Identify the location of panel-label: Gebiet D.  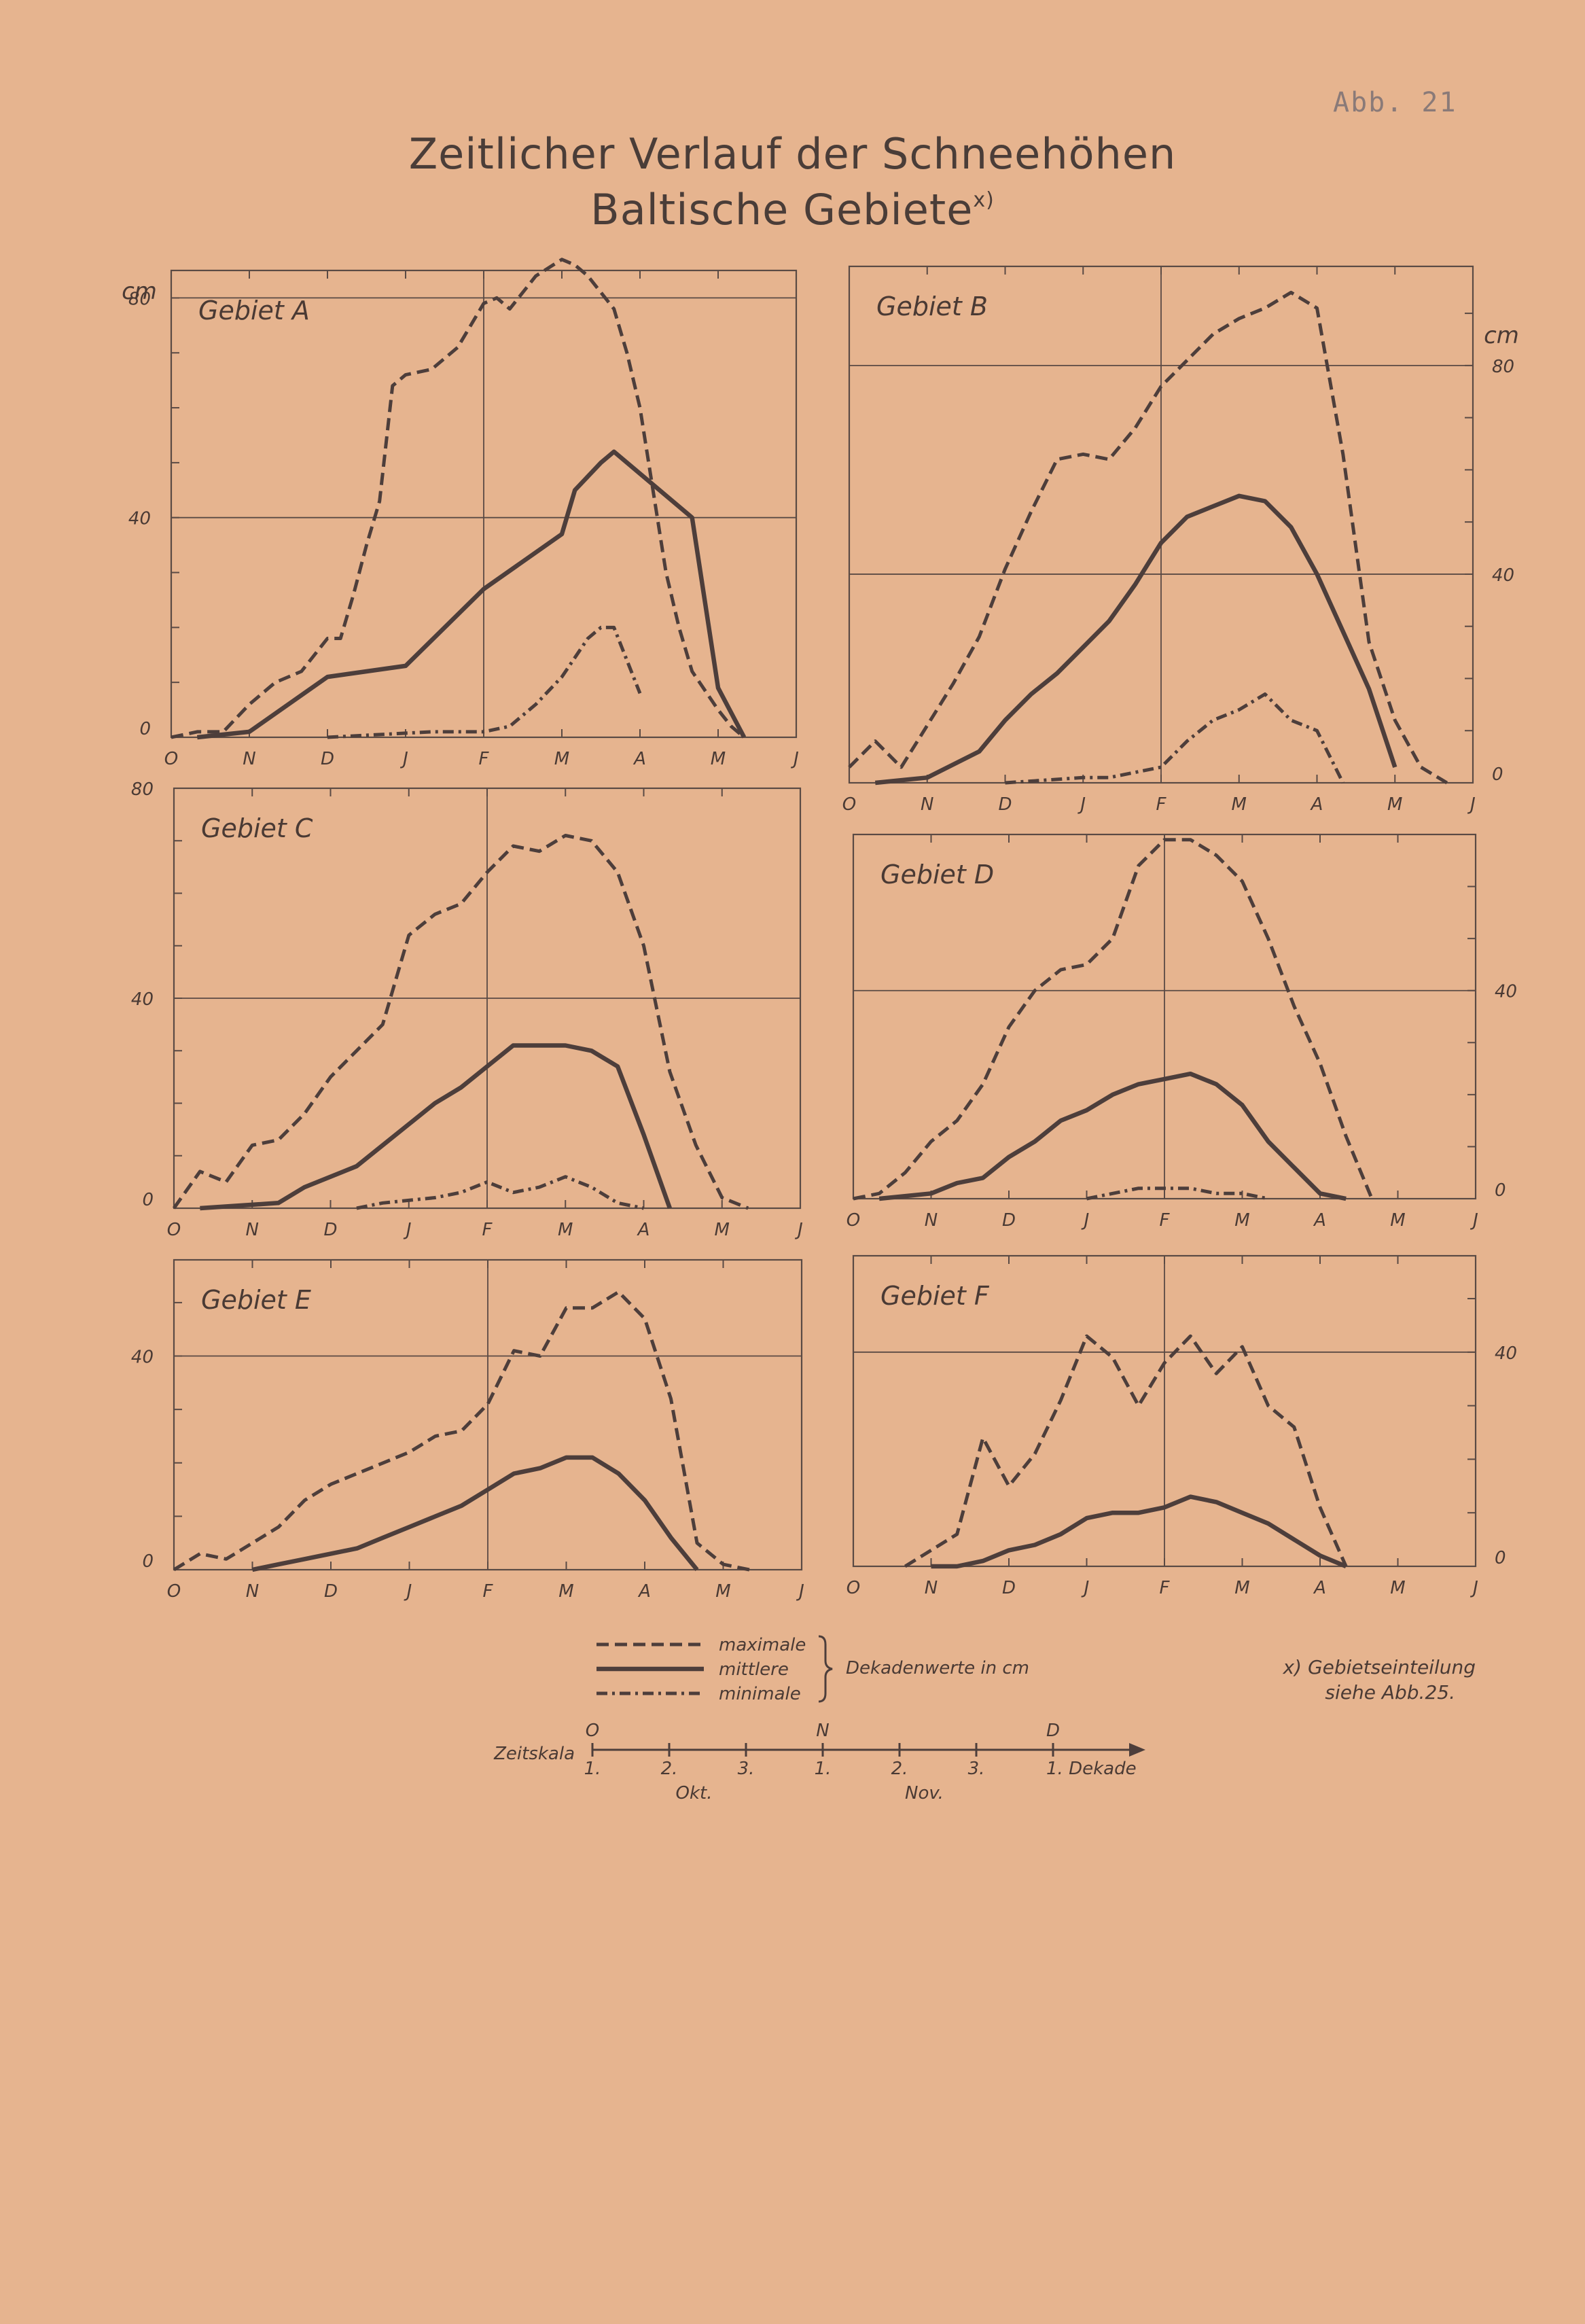
(937, 875).